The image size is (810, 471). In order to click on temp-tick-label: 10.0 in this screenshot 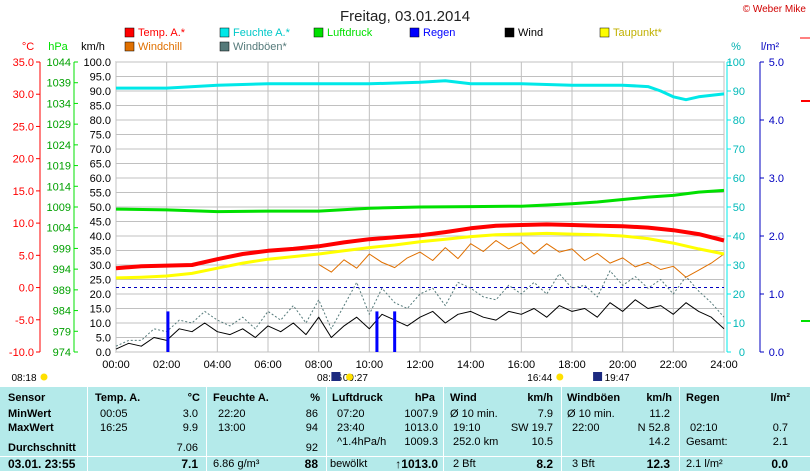, I will do `click(23, 224)`.